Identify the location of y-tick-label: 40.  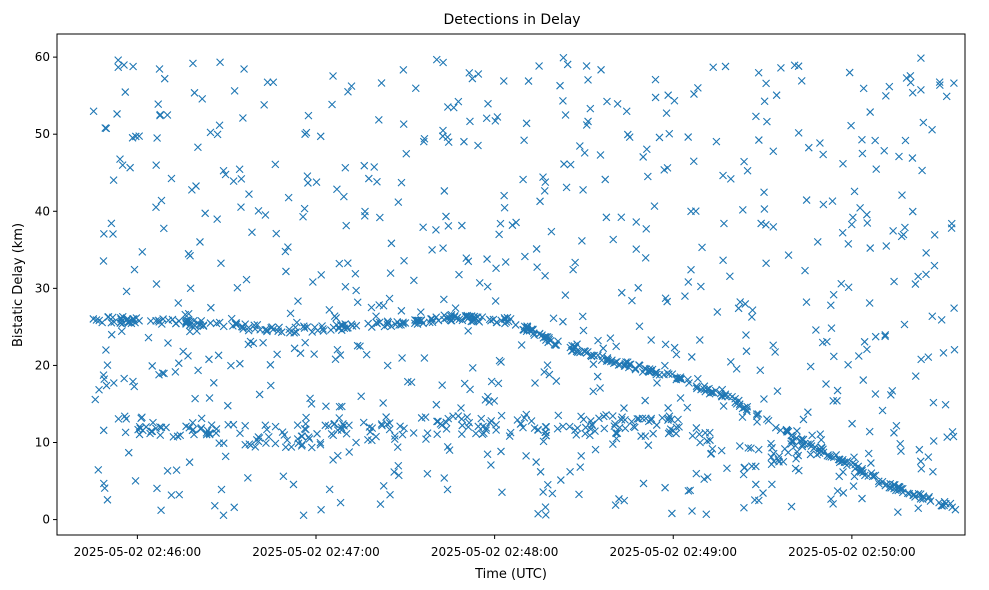
(42, 211).